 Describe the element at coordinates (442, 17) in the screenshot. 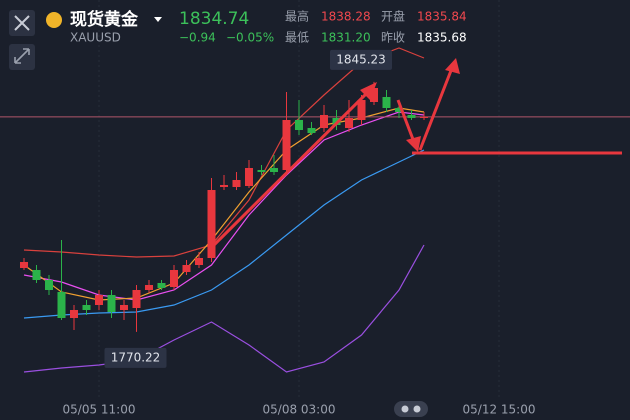

I see `stat-value: 1835.84` at that location.